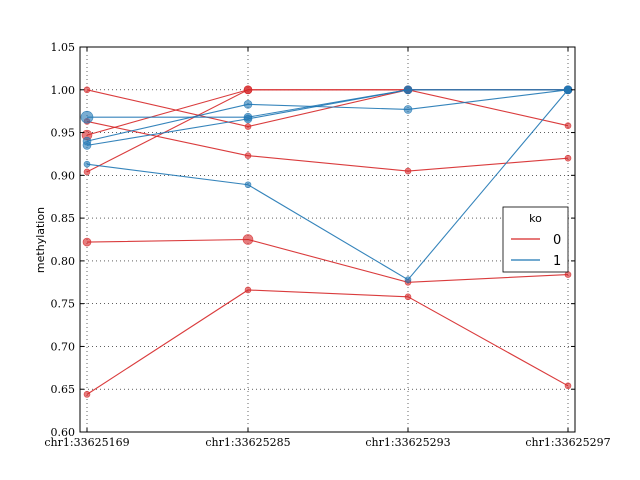 This screenshot has width=640, height=480. What do you see at coordinates (407, 442) in the screenshot?
I see `x-tick-label: chr1:33625293` at bounding box center [407, 442].